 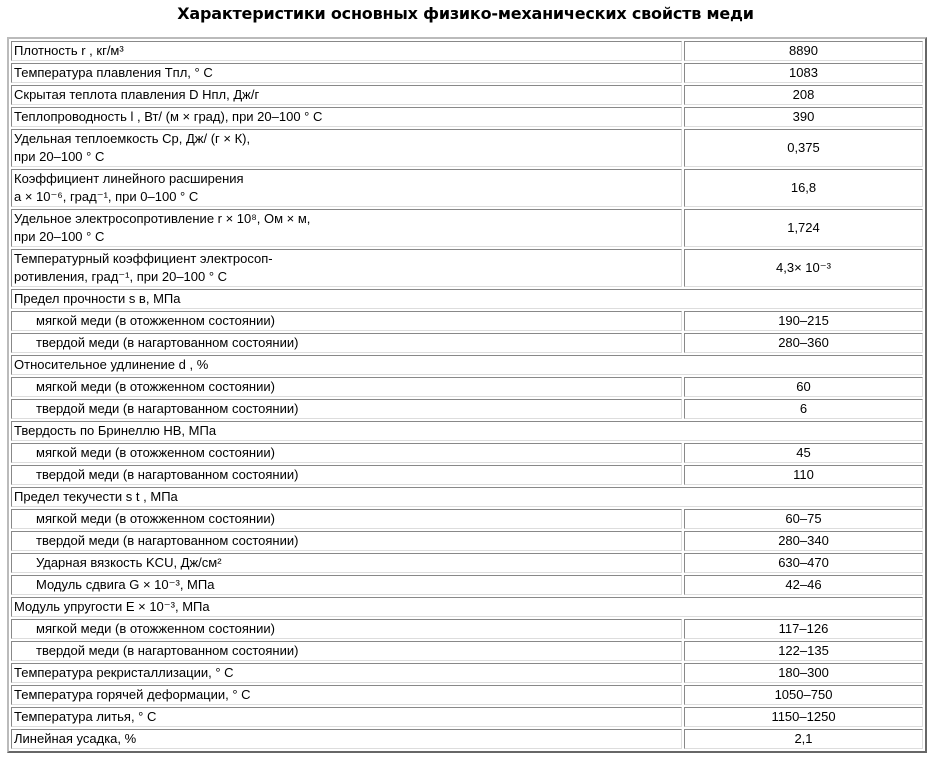 What do you see at coordinates (346, 51) in the screenshot?
I see `property-label: Плотность r , кг/м³` at bounding box center [346, 51].